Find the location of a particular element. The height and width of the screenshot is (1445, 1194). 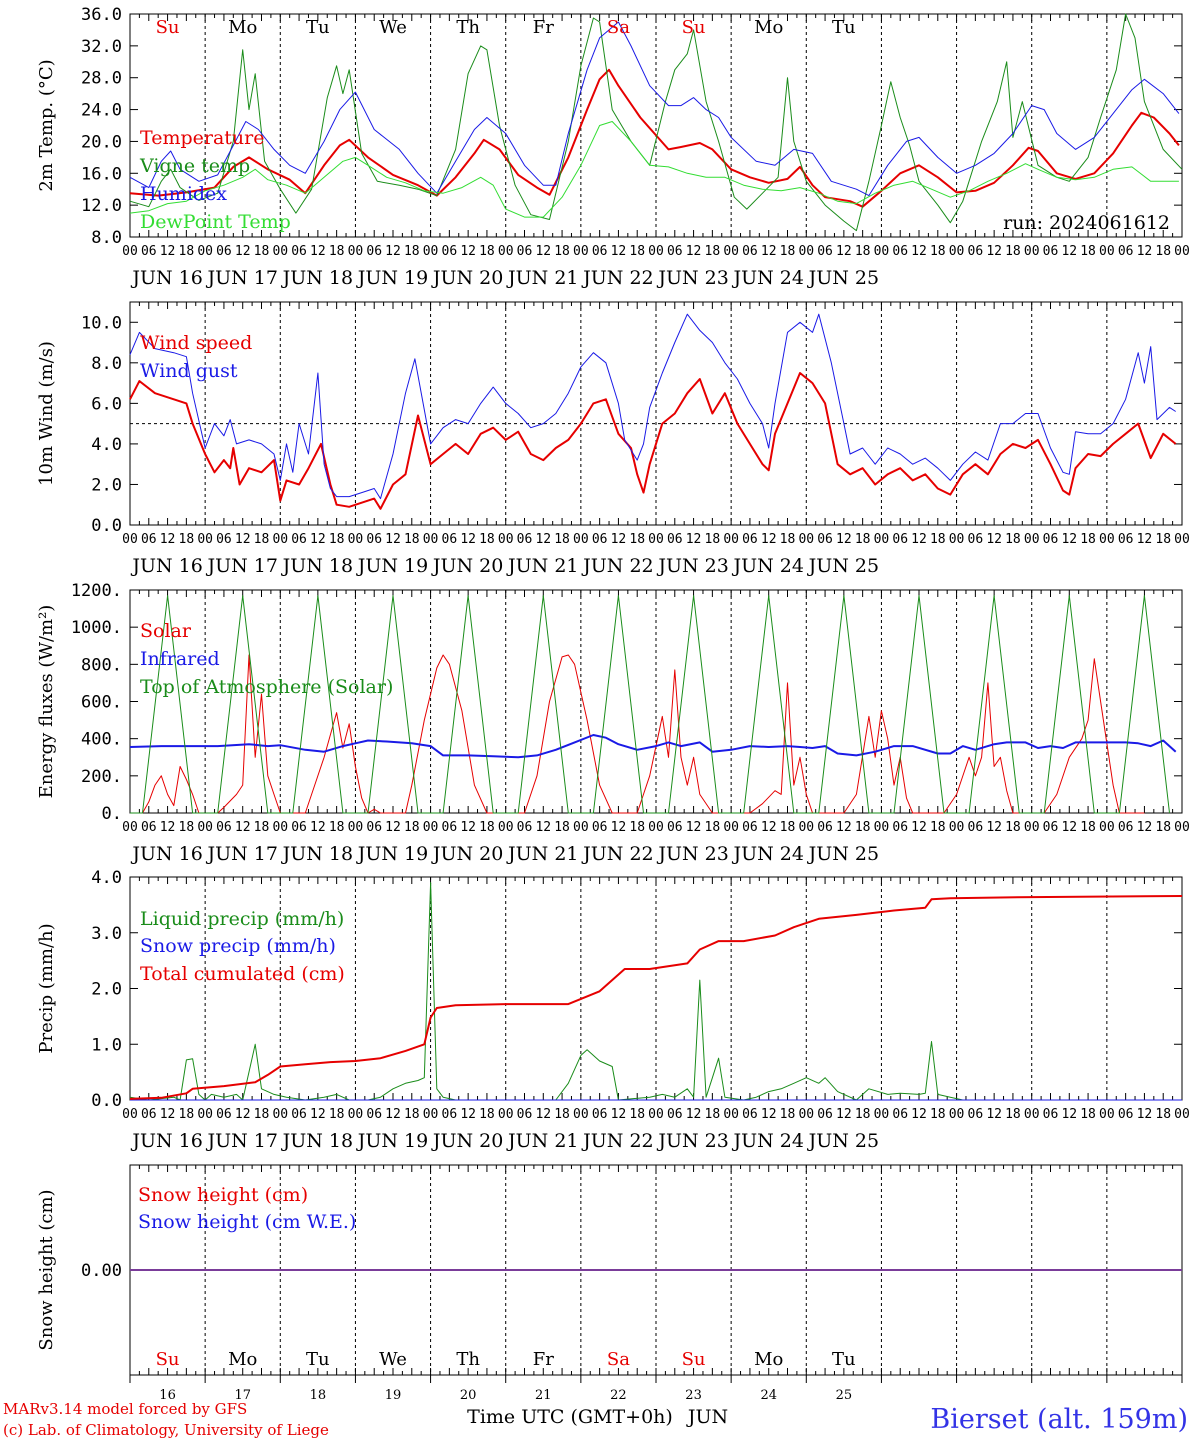

month-label: JUN is located at coordinates (707, 1417).